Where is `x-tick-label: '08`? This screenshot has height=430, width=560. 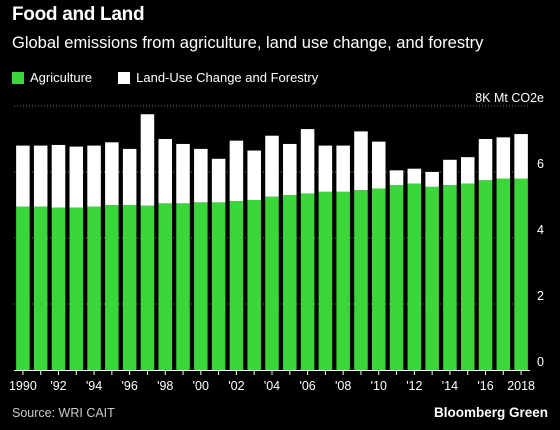 x-tick-label: '08 is located at coordinates (343, 386).